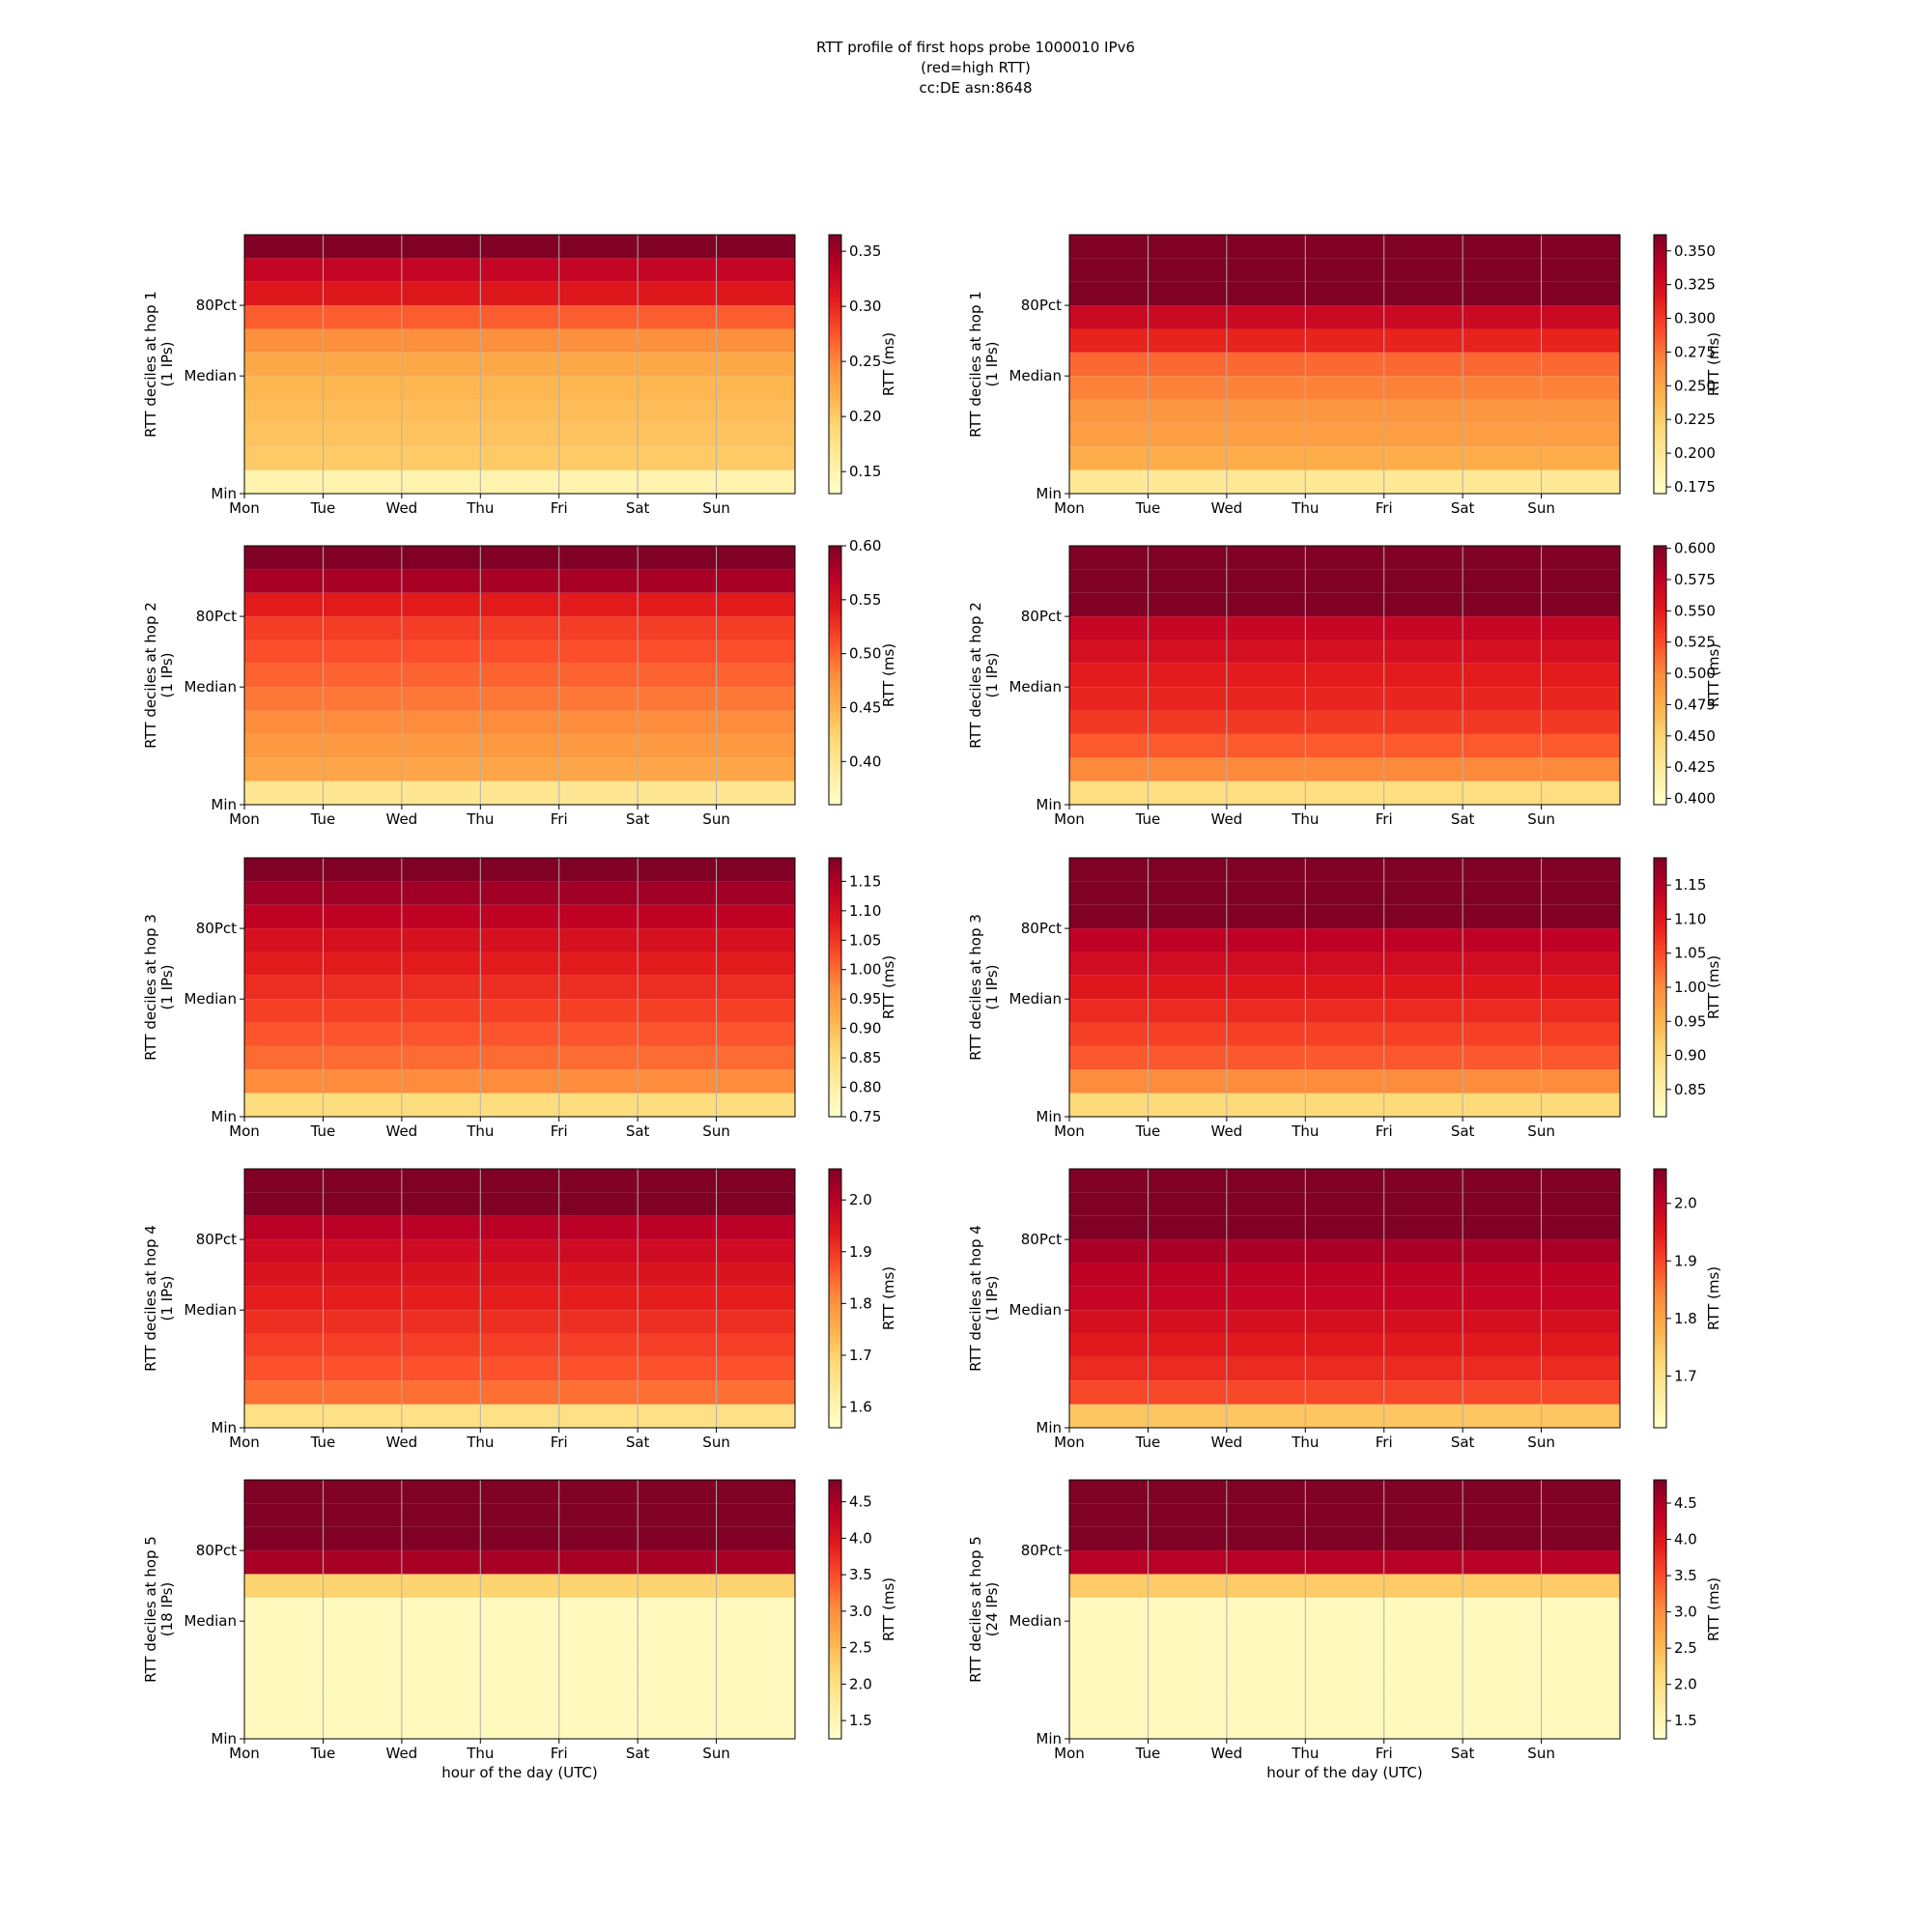 The height and width of the screenshot is (1932, 1932). Describe the element at coordinates (1685, 1503) in the screenshot. I see `colorbar-tick-label: 4.5` at that location.